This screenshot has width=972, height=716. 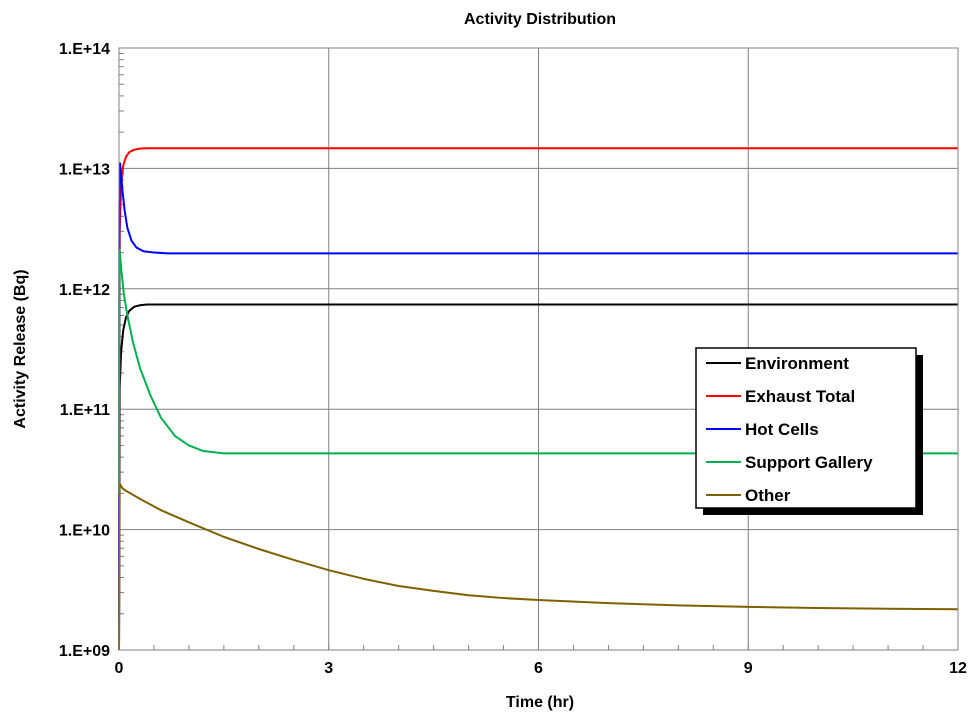 I want to click on y-tick-labels: 1.E+09 1.E+10 1.E+11 1.E+12 1.E+13 1.E+14, so click(x=84, y=350).